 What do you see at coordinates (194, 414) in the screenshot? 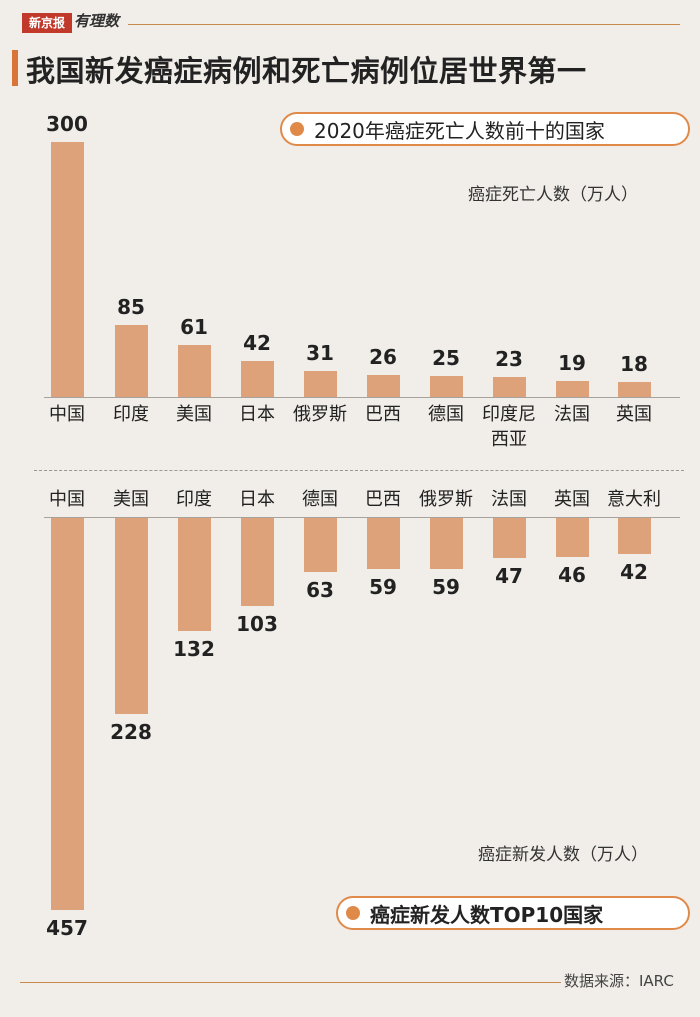
I see `deaths-category-label: 美国` at bounding box center [194, 414].